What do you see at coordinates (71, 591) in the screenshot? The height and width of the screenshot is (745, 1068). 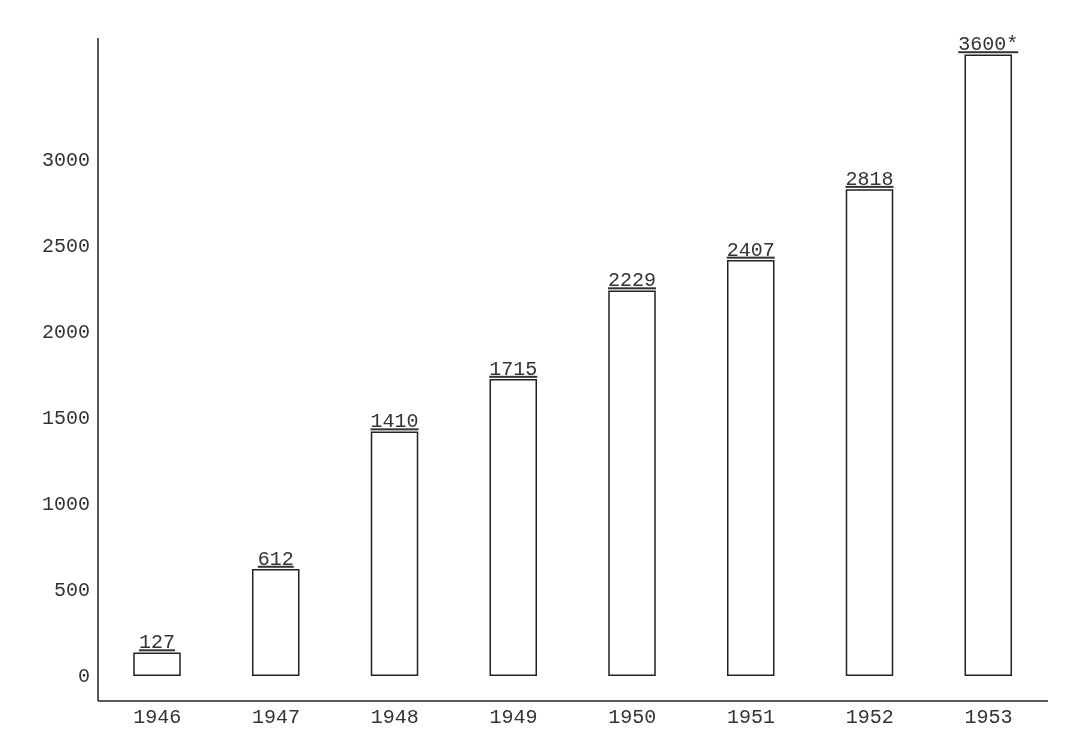 I see `y-tick-label: 500` at bounding box center [71, 591].